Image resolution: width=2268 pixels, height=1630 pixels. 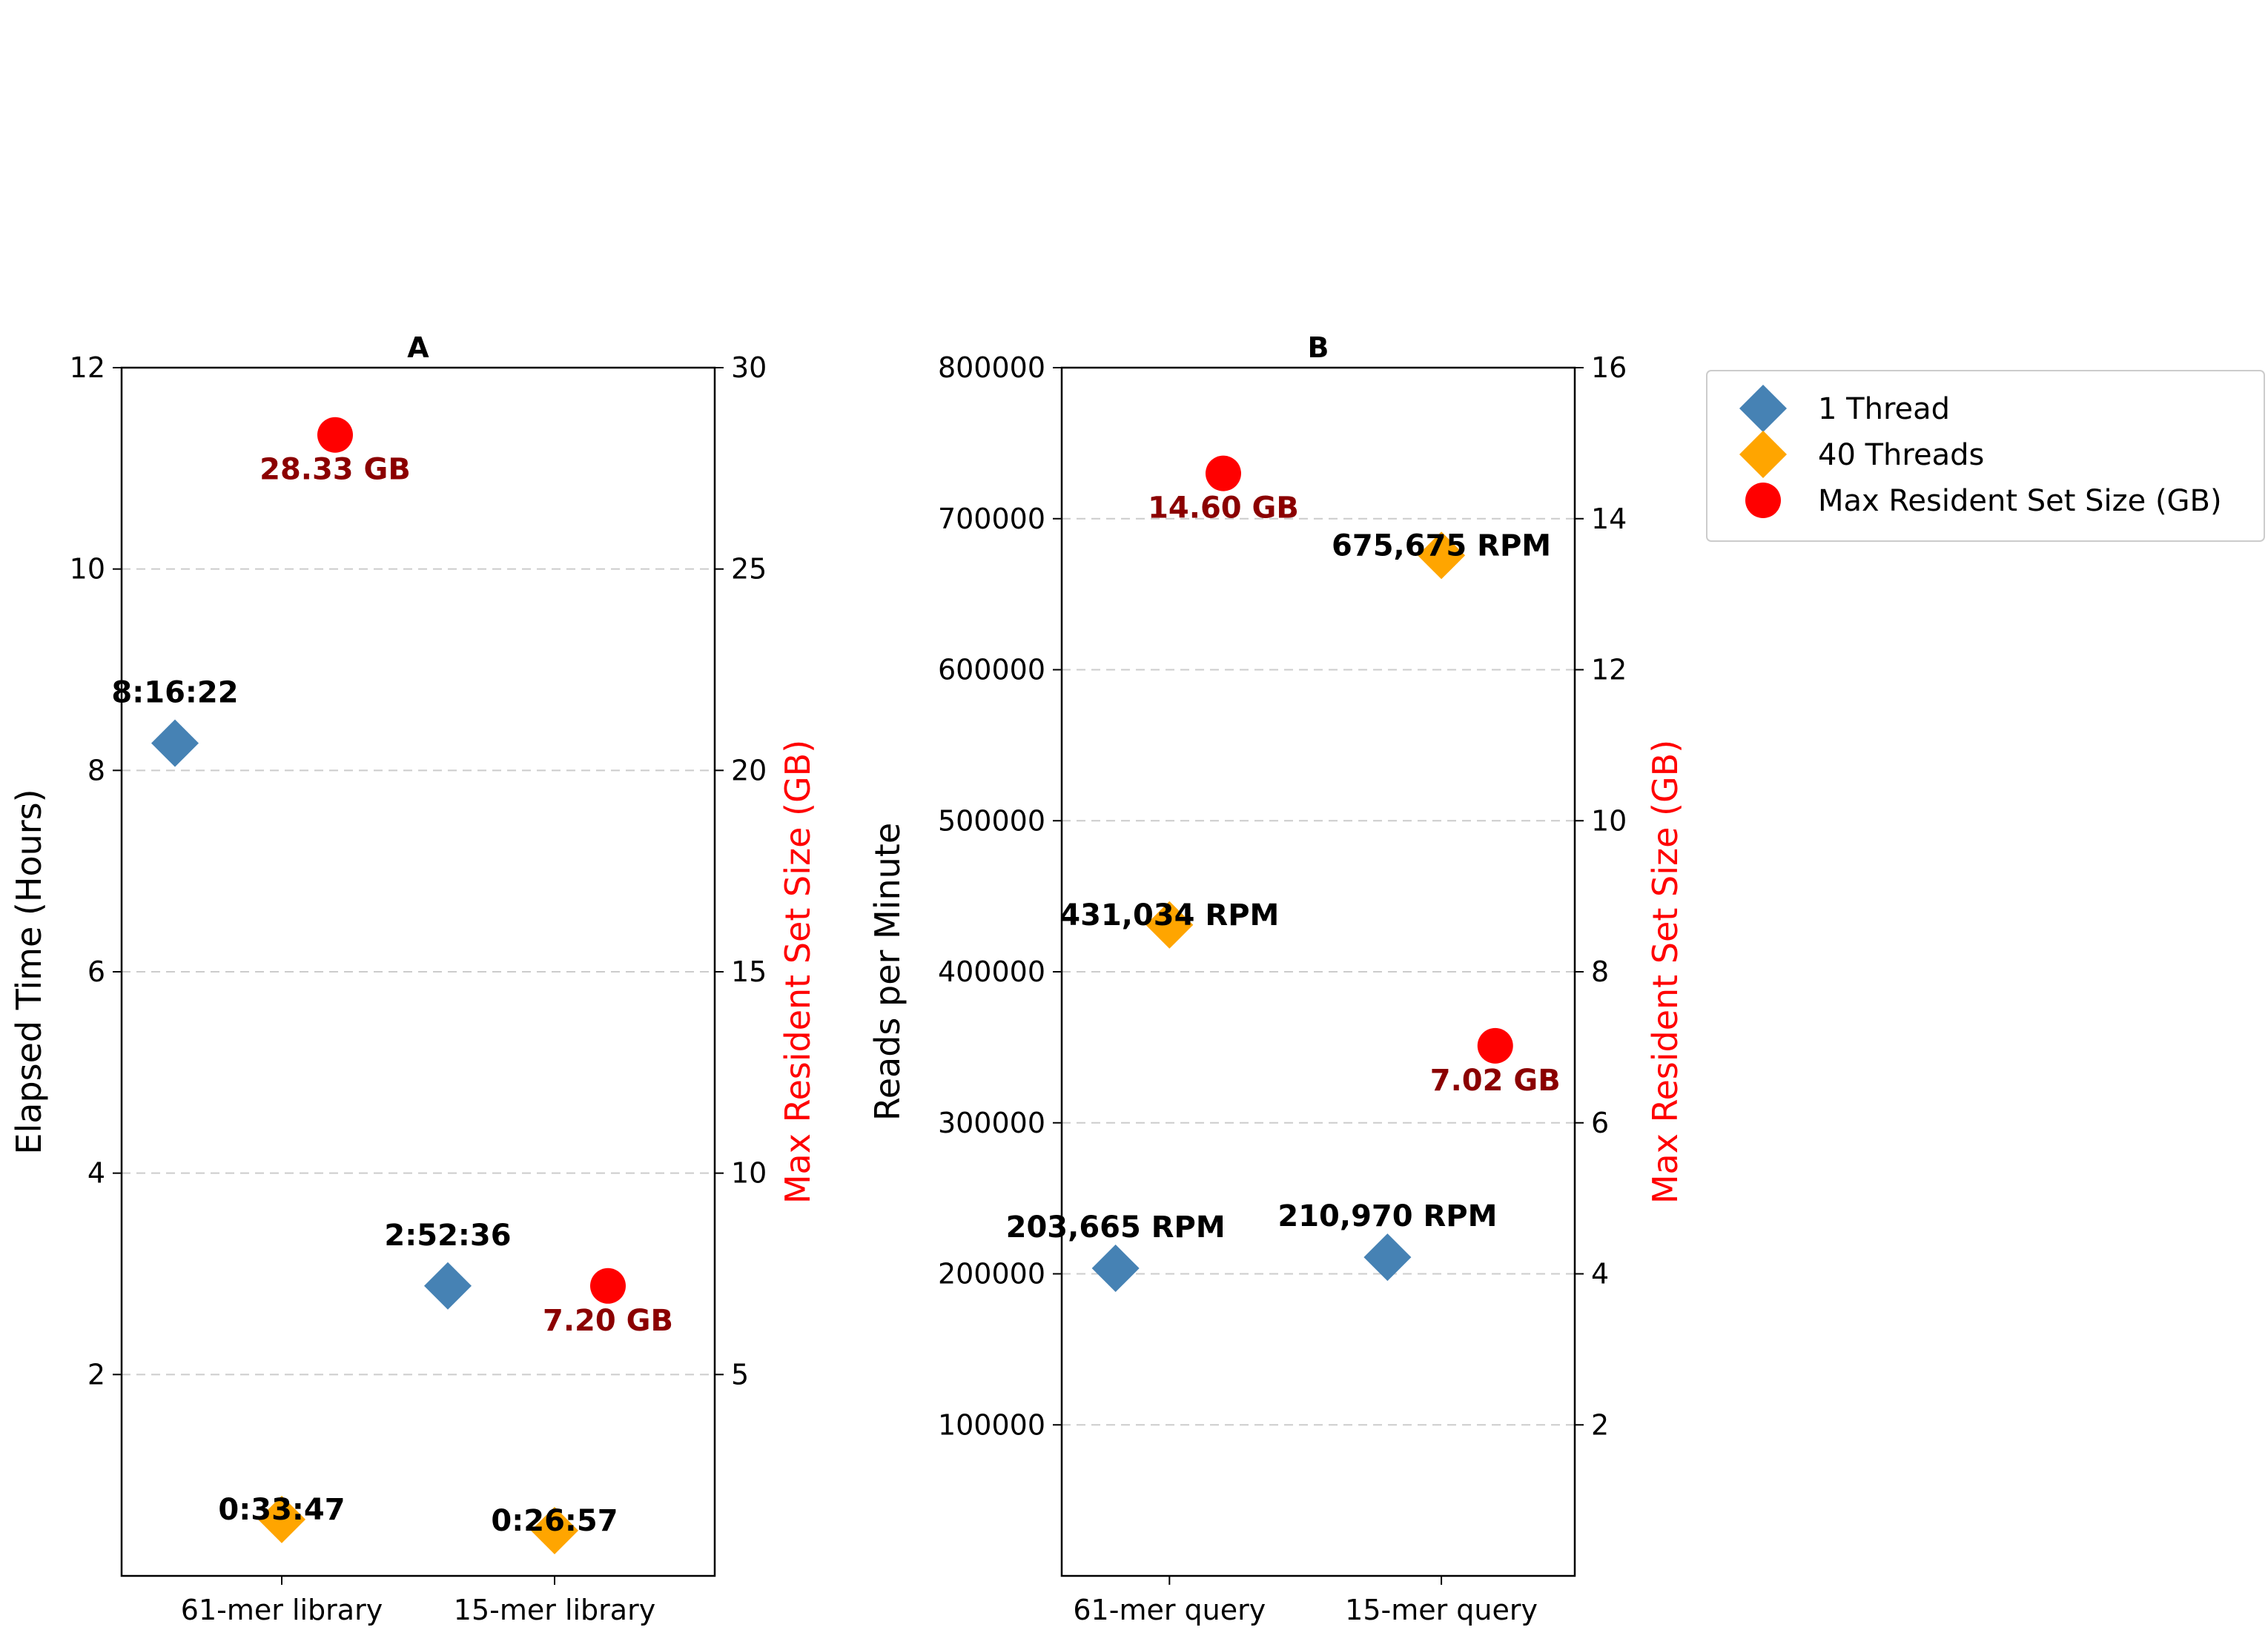 What do you see at coordinates (96, 971) in the screenshot?
I see `y-tick-label: 6` at bounding box center [96, 971].